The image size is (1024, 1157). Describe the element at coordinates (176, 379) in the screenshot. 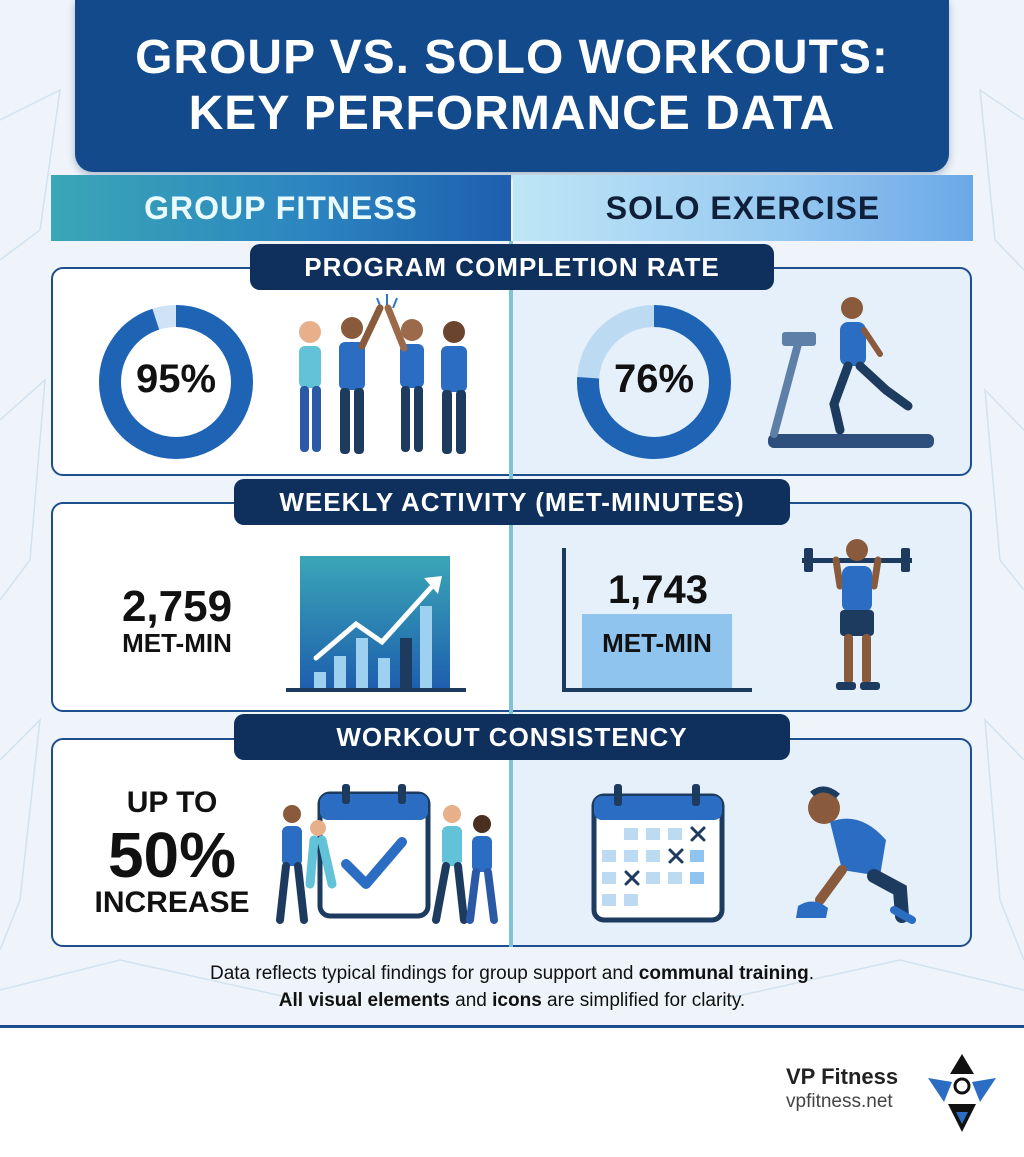

I see `group-completion-value: 95%` at that location.